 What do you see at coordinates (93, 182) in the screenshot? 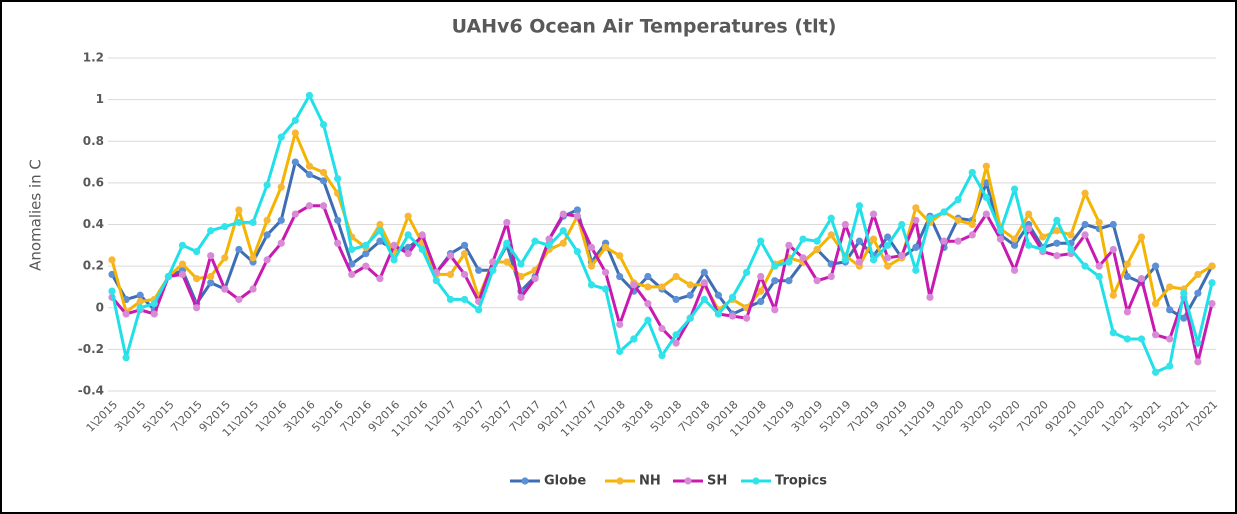
I see `y-tick-label: 0.6` at bounding box center [93, 182].